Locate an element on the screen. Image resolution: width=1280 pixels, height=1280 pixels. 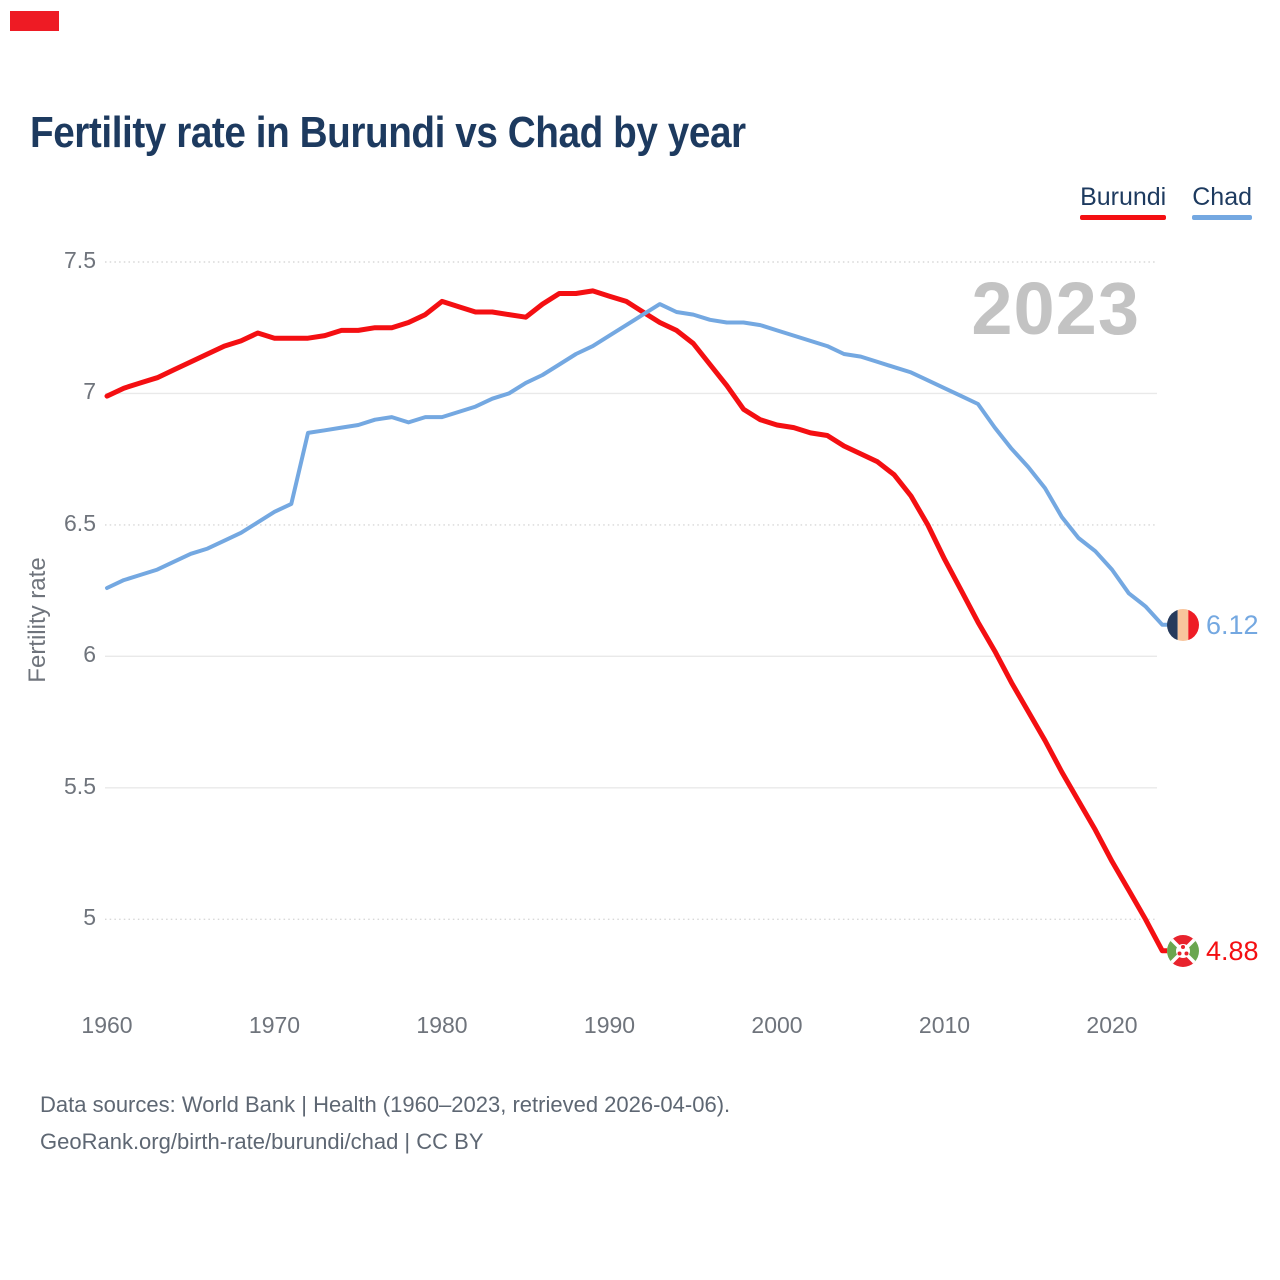
y-tick-label: 5 is located at coordinates (89, 917).